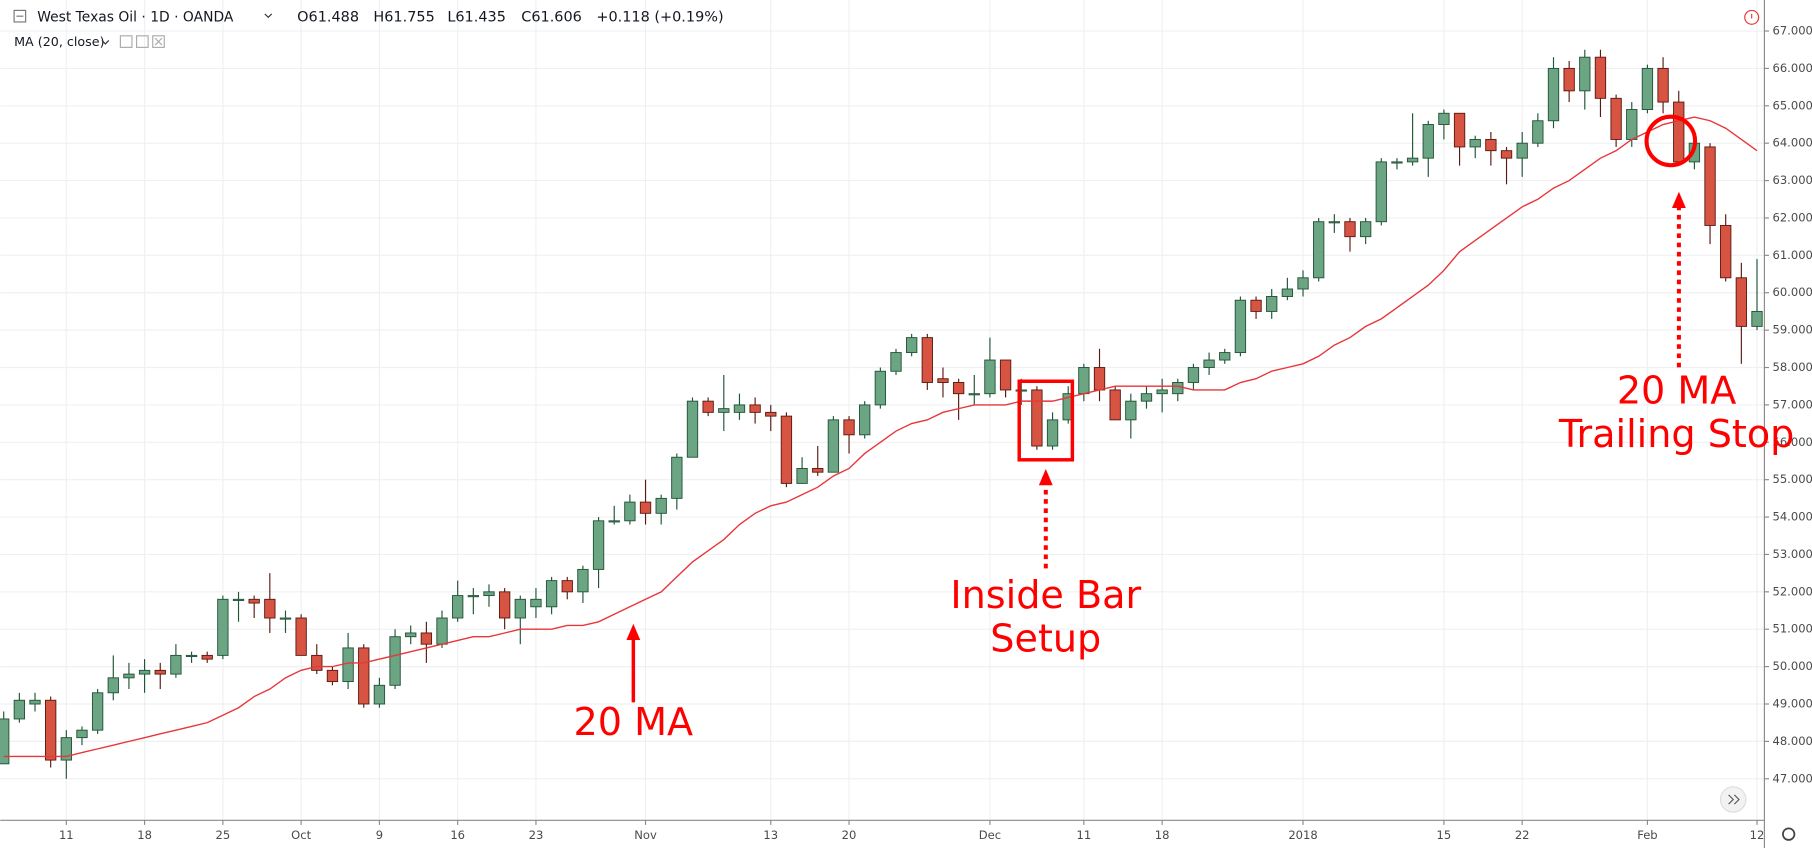 Image resolution: width=1812 pixels, height=848 pixels. I want to click on x-tick-label: 2018, so click(1302, 835).